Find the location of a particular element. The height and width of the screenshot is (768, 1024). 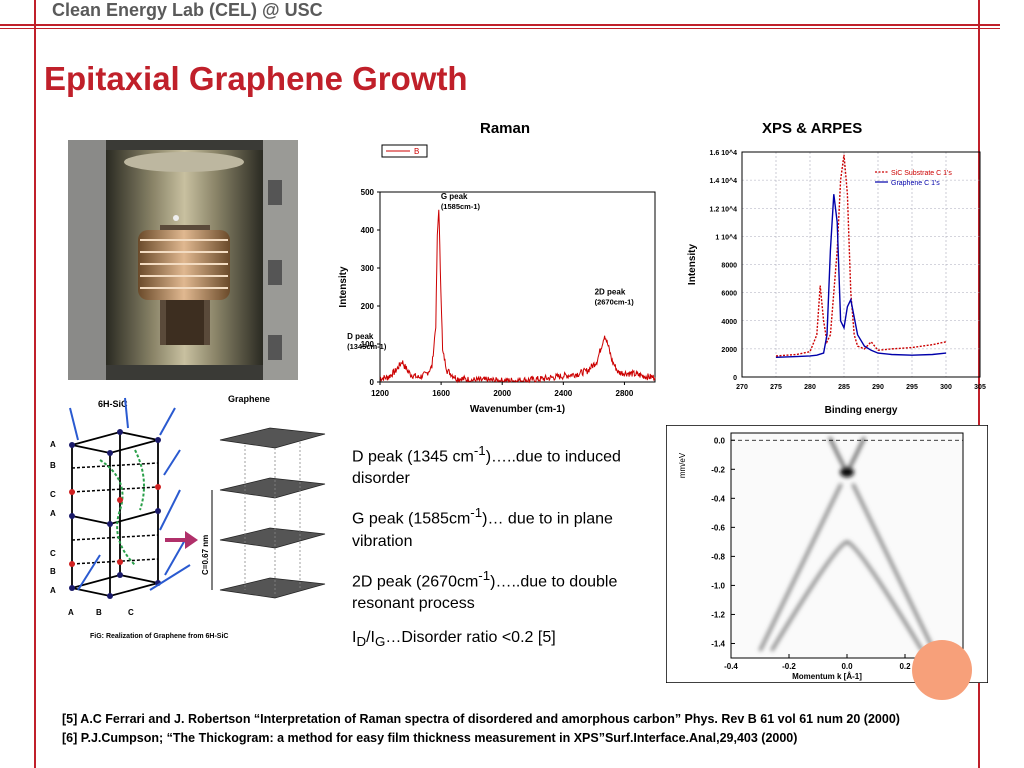

arpes-ylabel: mm/eV is located at coordinates (682, 465).